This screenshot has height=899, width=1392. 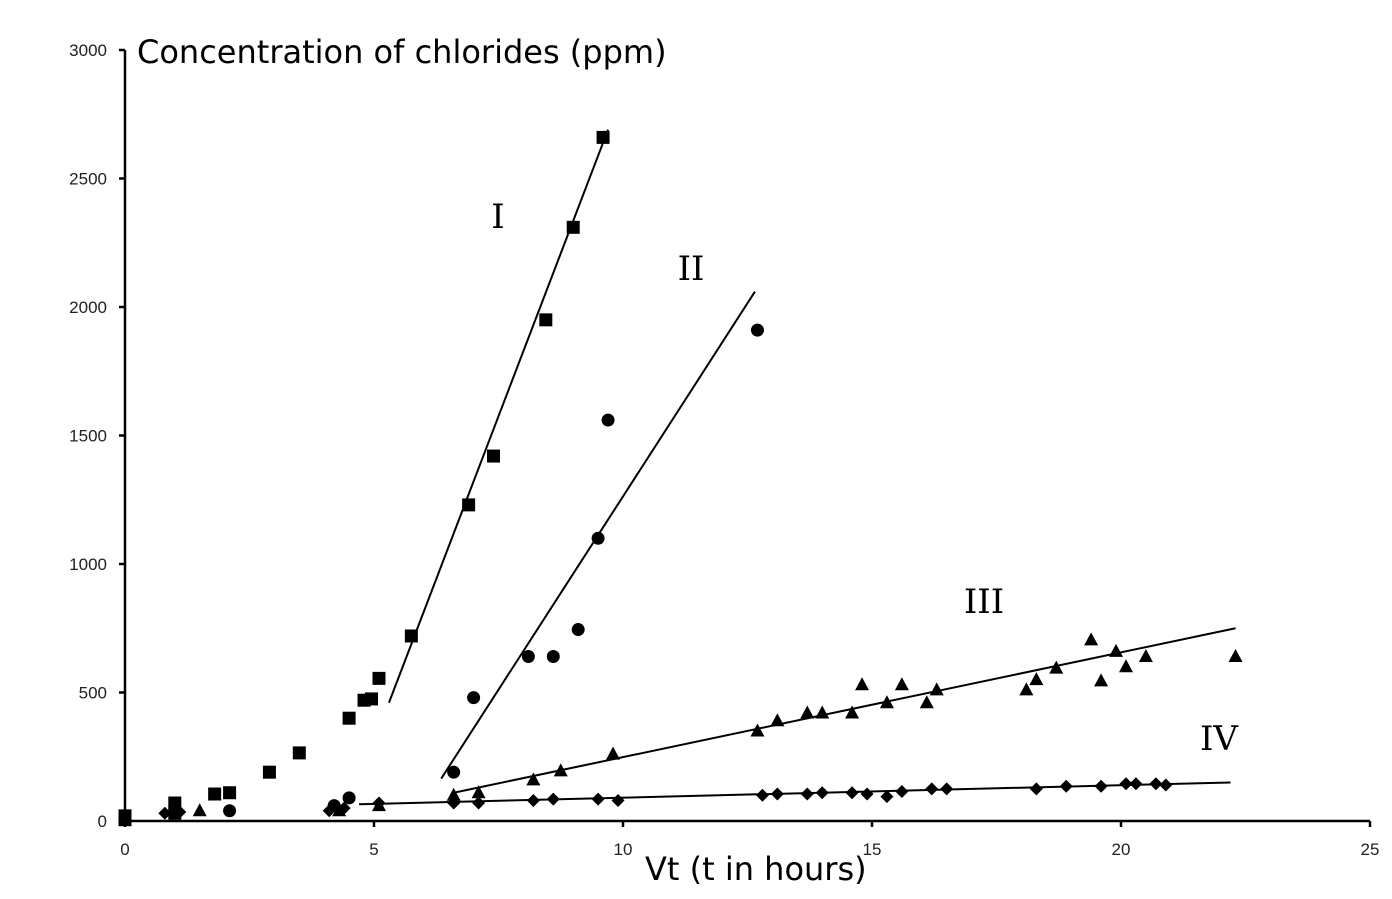 I want to click on curve-label-ii: II, so click(x=691, y=269).